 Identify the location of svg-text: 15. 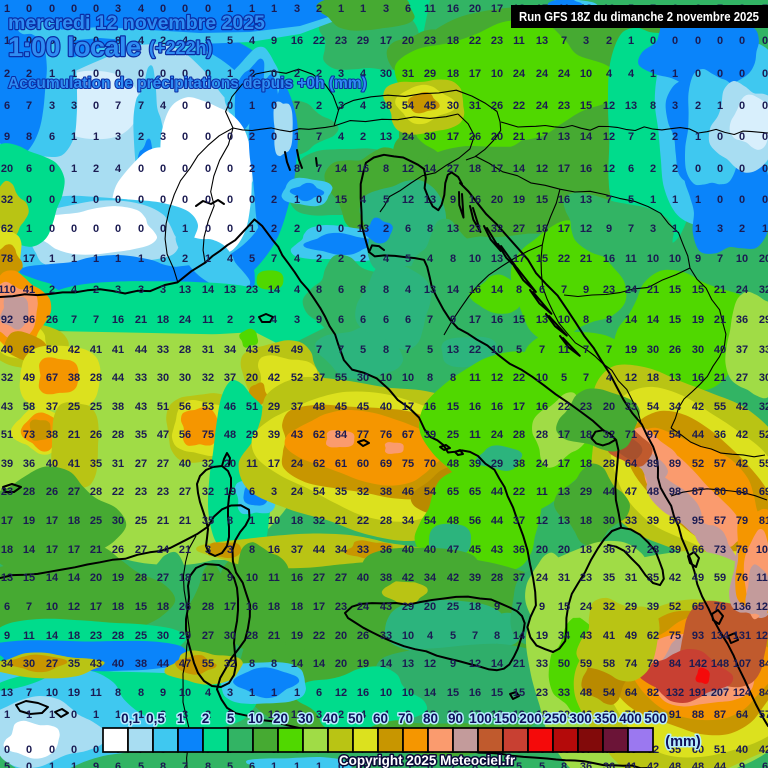
(29, 578).